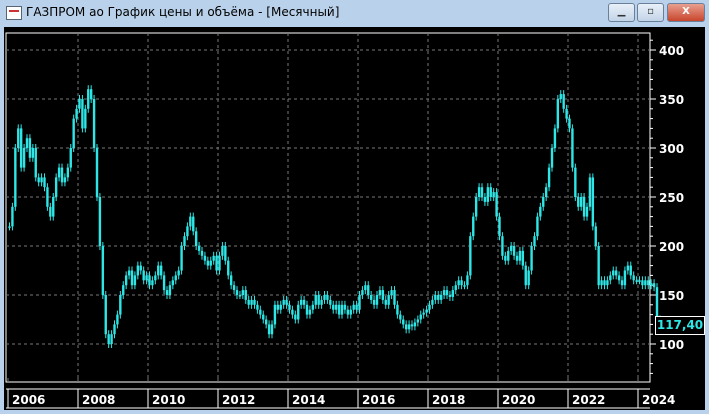  I want to click on minimize-button: ▁, so click(621, 12).